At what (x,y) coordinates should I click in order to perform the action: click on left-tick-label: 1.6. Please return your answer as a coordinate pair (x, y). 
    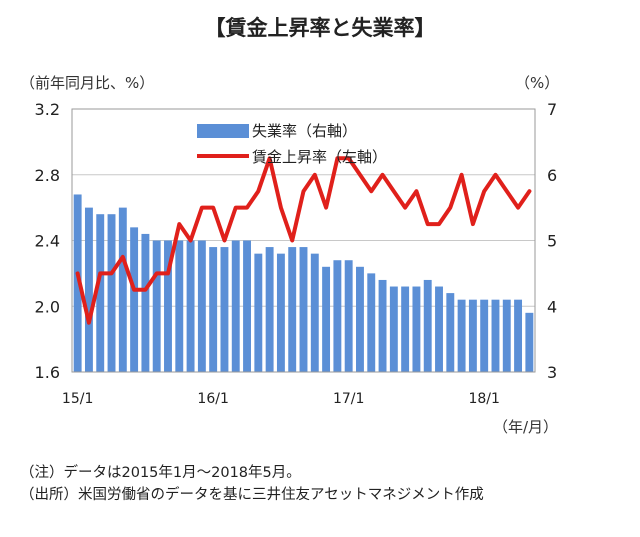
    Looking at the image, I should click on (47, 372).